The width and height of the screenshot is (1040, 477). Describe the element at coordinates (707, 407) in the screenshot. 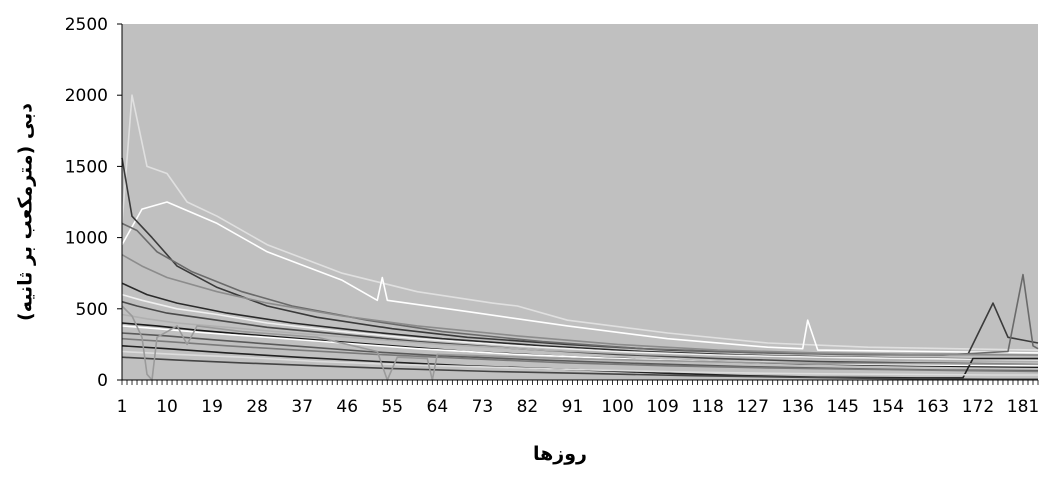

I see `x-tick-label: 118` at that location.